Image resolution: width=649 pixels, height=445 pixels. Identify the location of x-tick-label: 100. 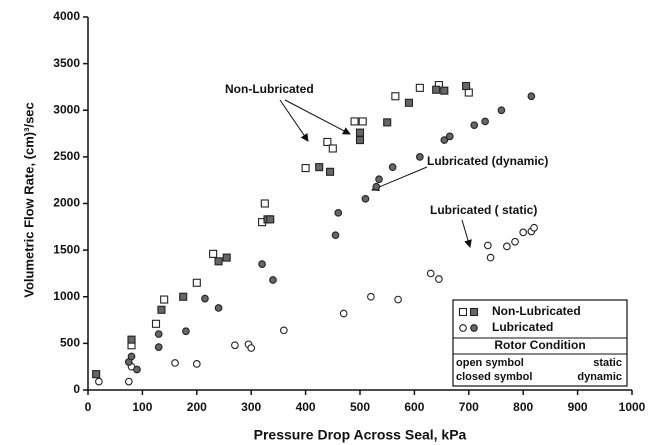
(142, 407).